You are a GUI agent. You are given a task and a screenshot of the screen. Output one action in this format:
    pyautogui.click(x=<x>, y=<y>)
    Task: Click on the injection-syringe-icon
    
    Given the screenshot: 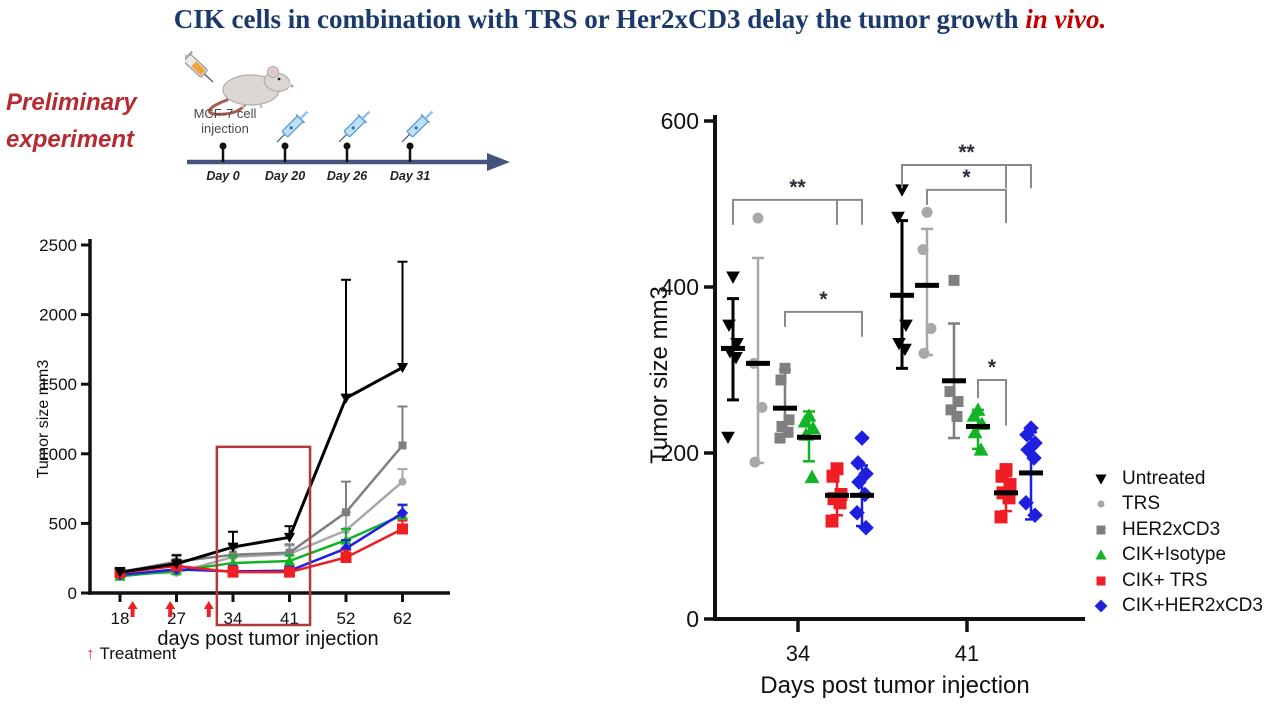 What is the action you would take?
    pyautogui.click(x=199, y=66)
    